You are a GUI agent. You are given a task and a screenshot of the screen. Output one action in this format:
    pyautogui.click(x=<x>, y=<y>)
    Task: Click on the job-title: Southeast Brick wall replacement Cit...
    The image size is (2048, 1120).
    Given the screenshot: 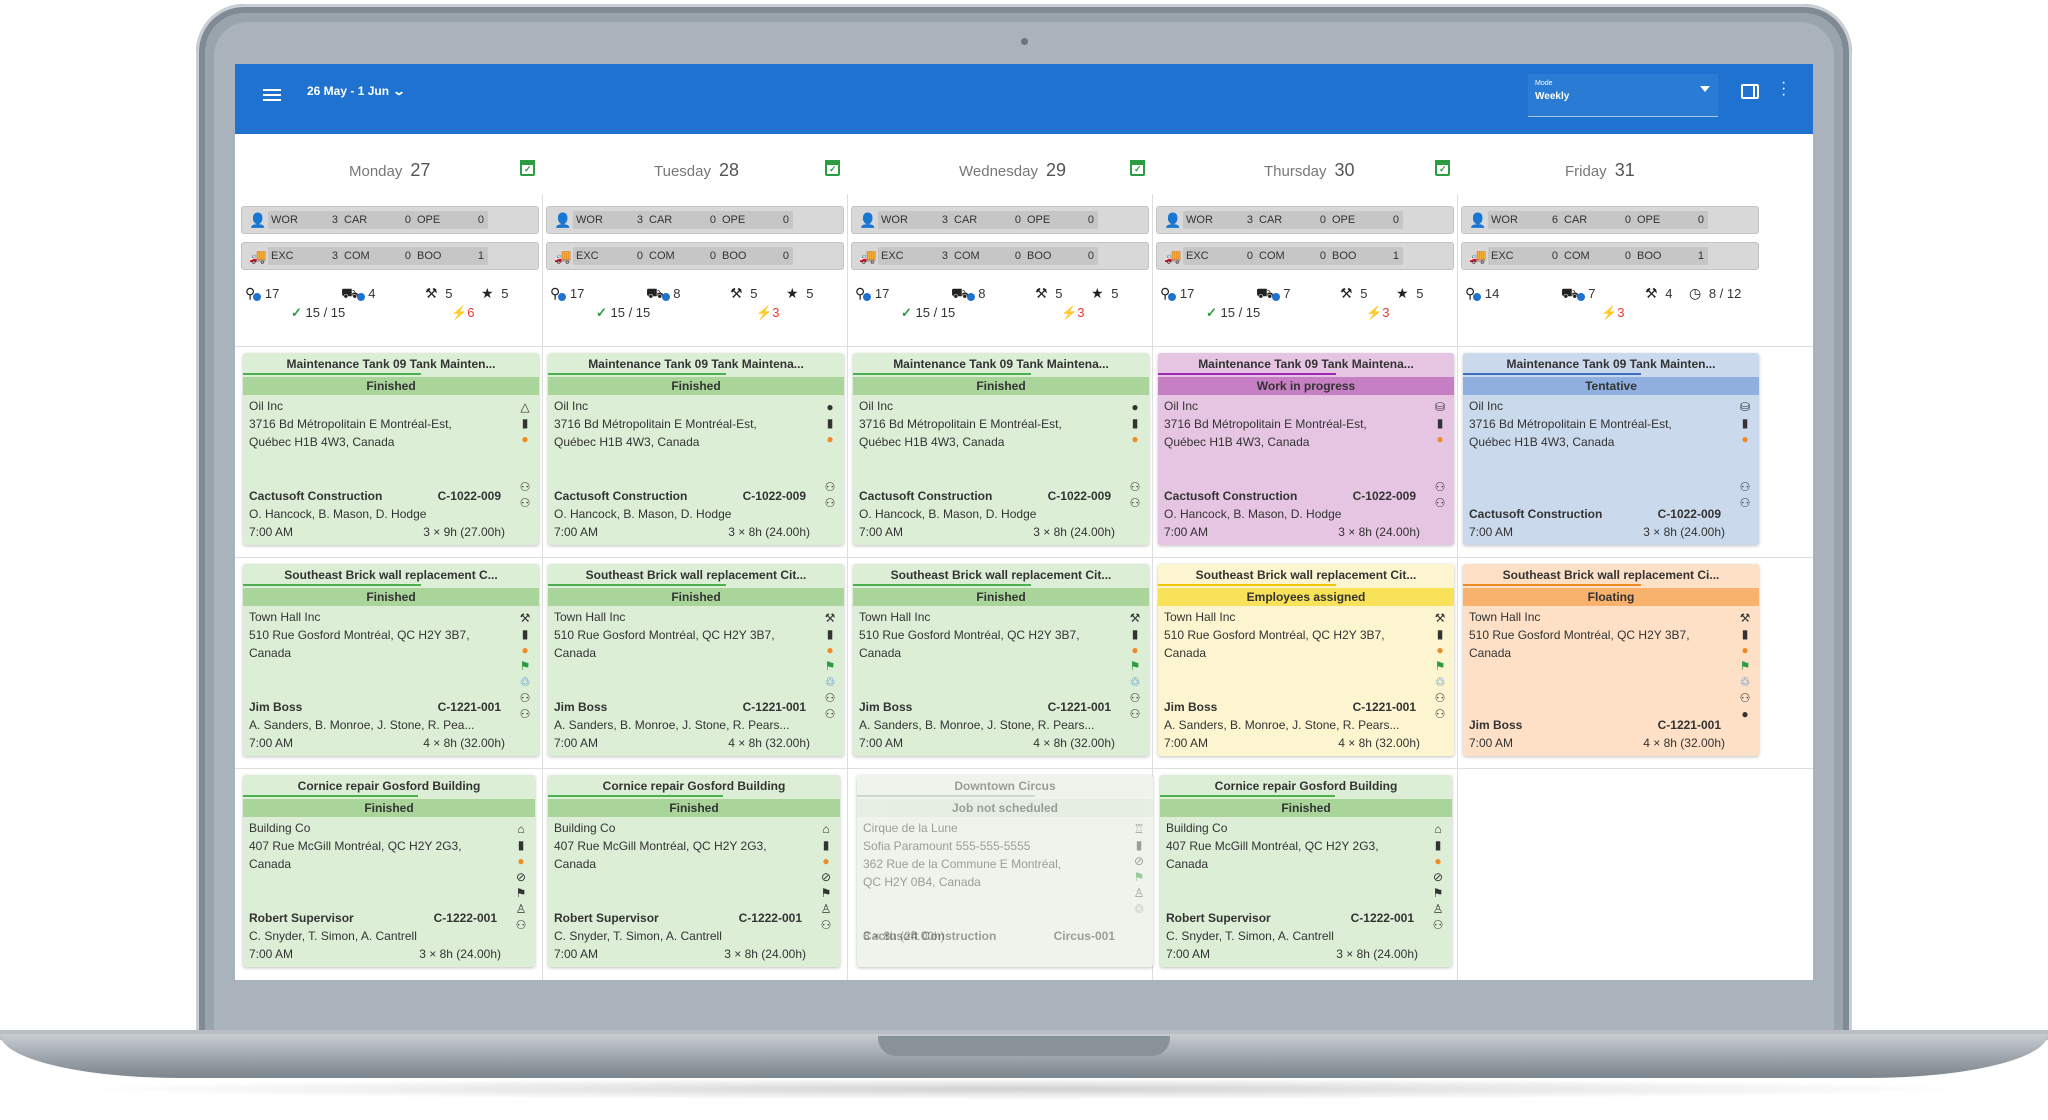 What is the action you would take?
    pyautogui.click(x=1306, y=575)
    